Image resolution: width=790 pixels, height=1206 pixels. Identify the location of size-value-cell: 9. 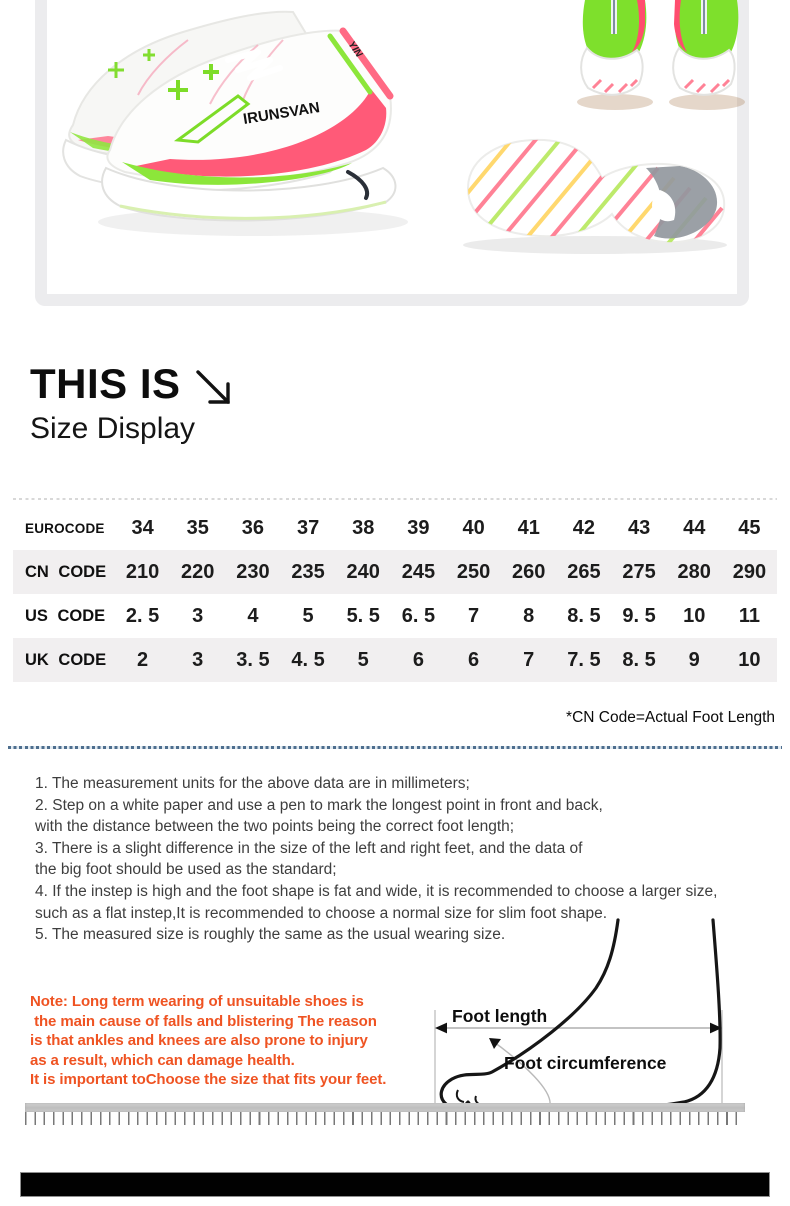
(694, 659).